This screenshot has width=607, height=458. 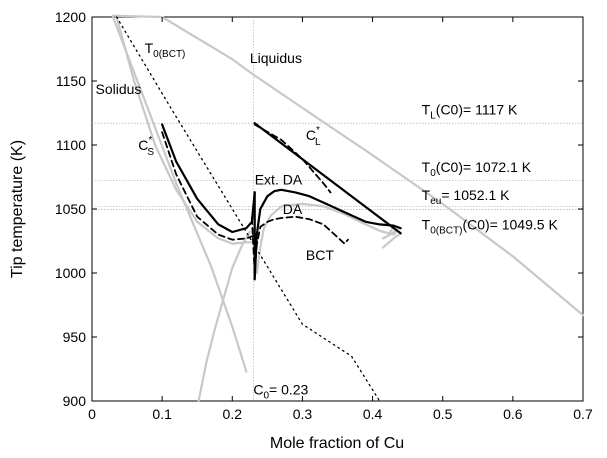 What do you see at coordinates (92, 414) in the screenshot?
I see `x-tick-label: 0` at bounding box center [92, 414].